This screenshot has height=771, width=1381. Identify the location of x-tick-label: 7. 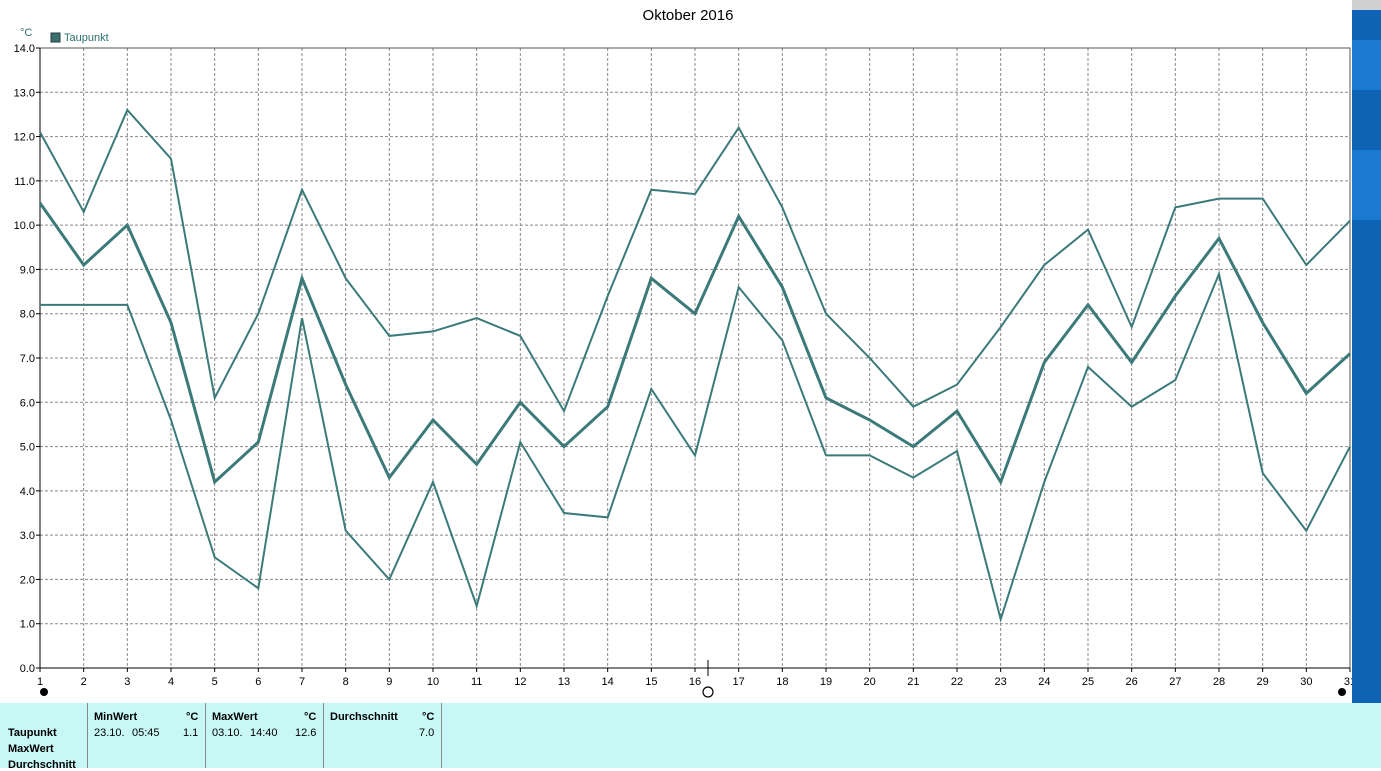
(302, 682).